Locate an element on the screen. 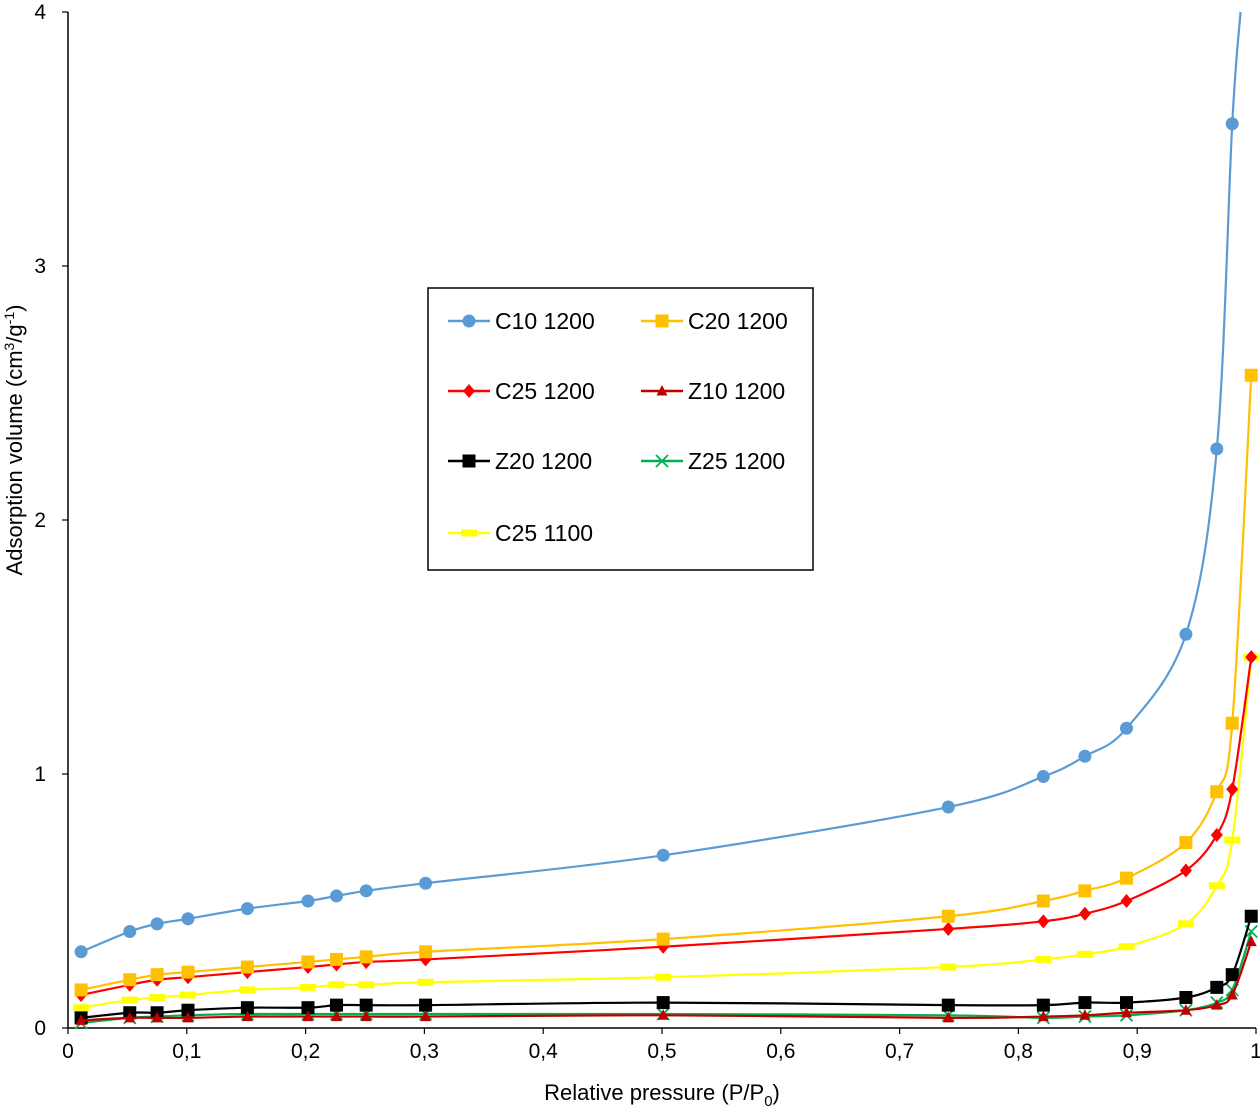  x-tick-label: 0,3 is located at coordinates (424, 1051).